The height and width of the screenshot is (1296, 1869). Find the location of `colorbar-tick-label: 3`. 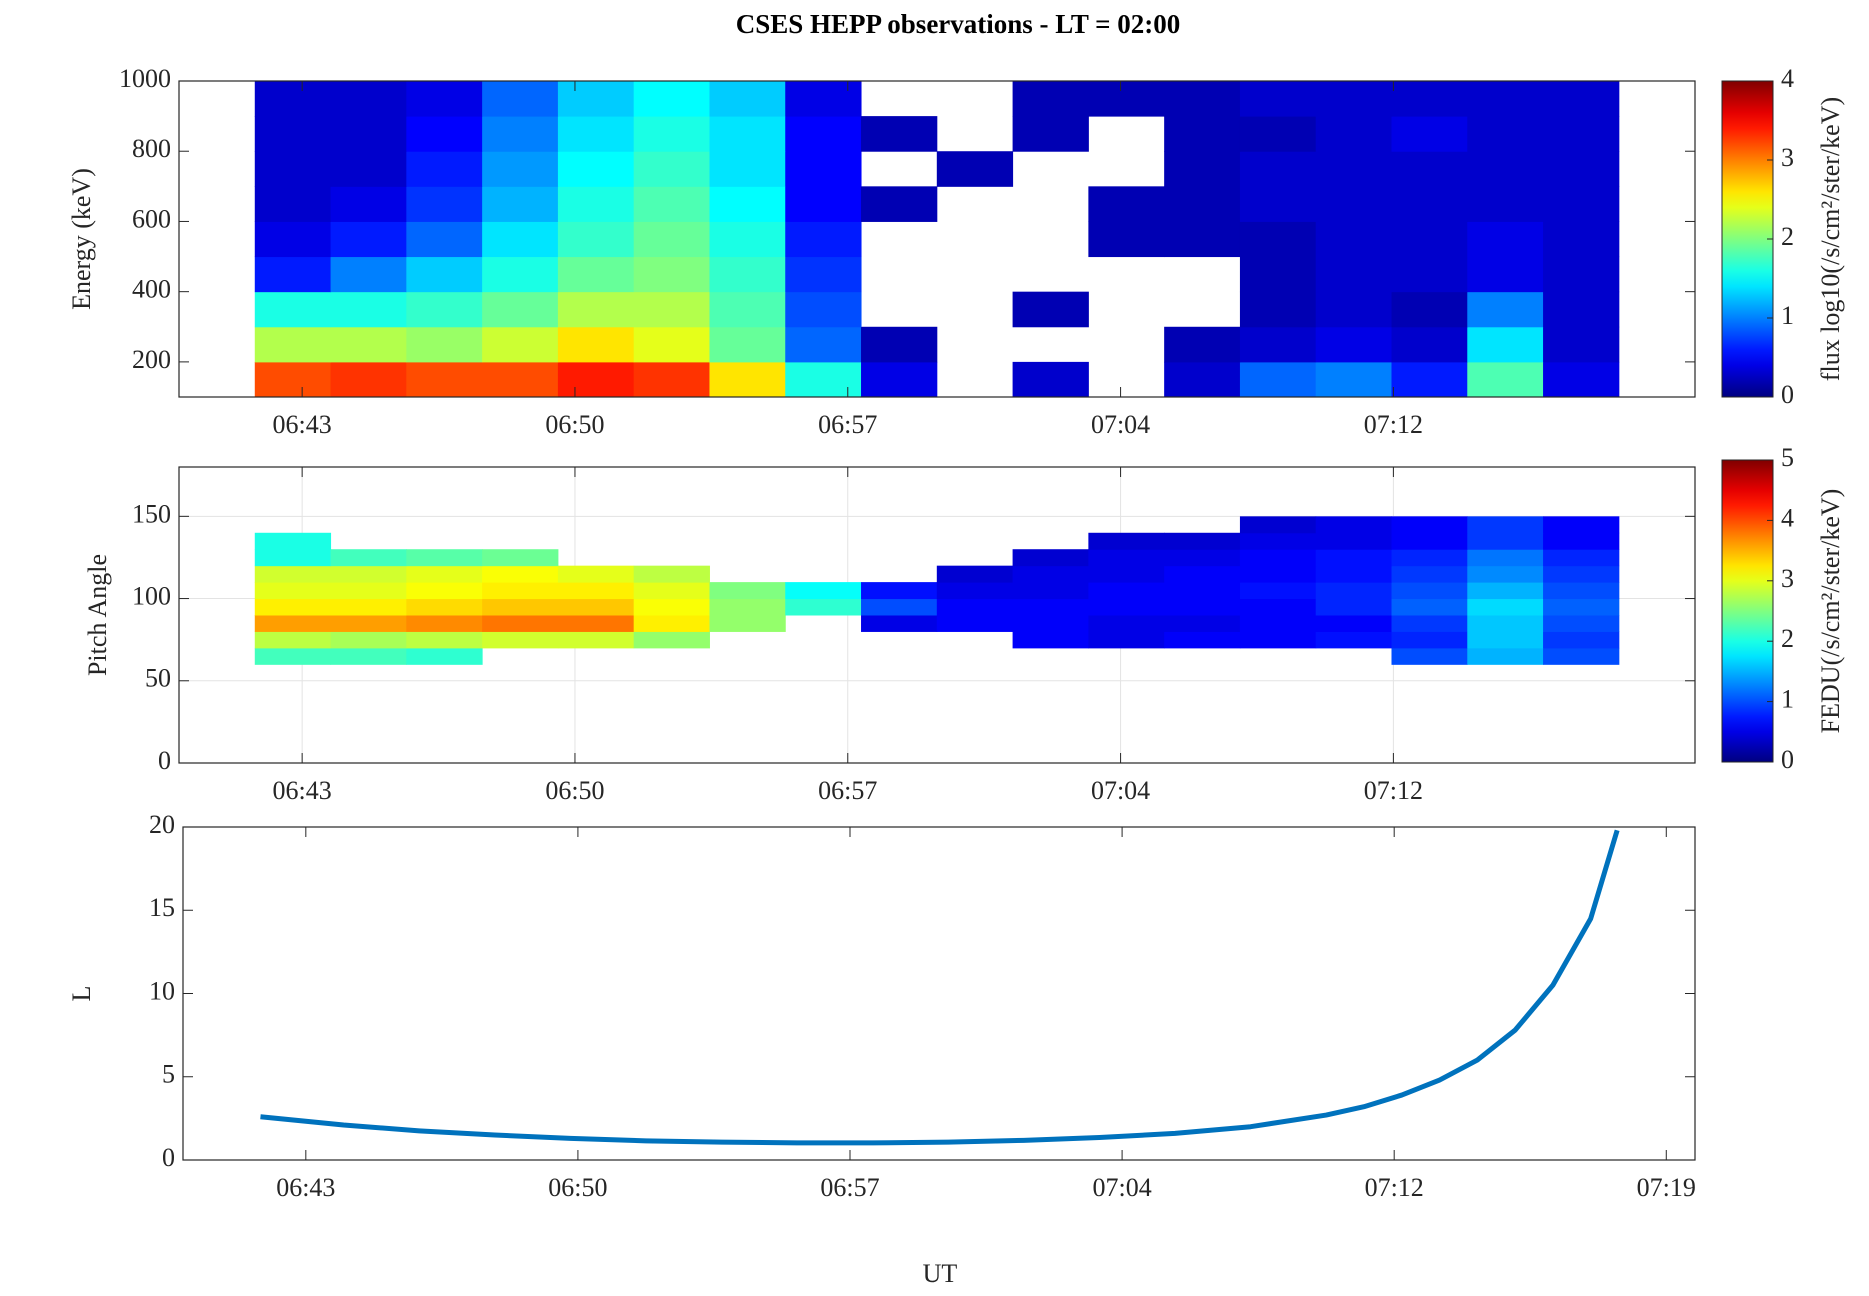

colorbar-tick-label: 3 is located at coordinates (1787, 157).